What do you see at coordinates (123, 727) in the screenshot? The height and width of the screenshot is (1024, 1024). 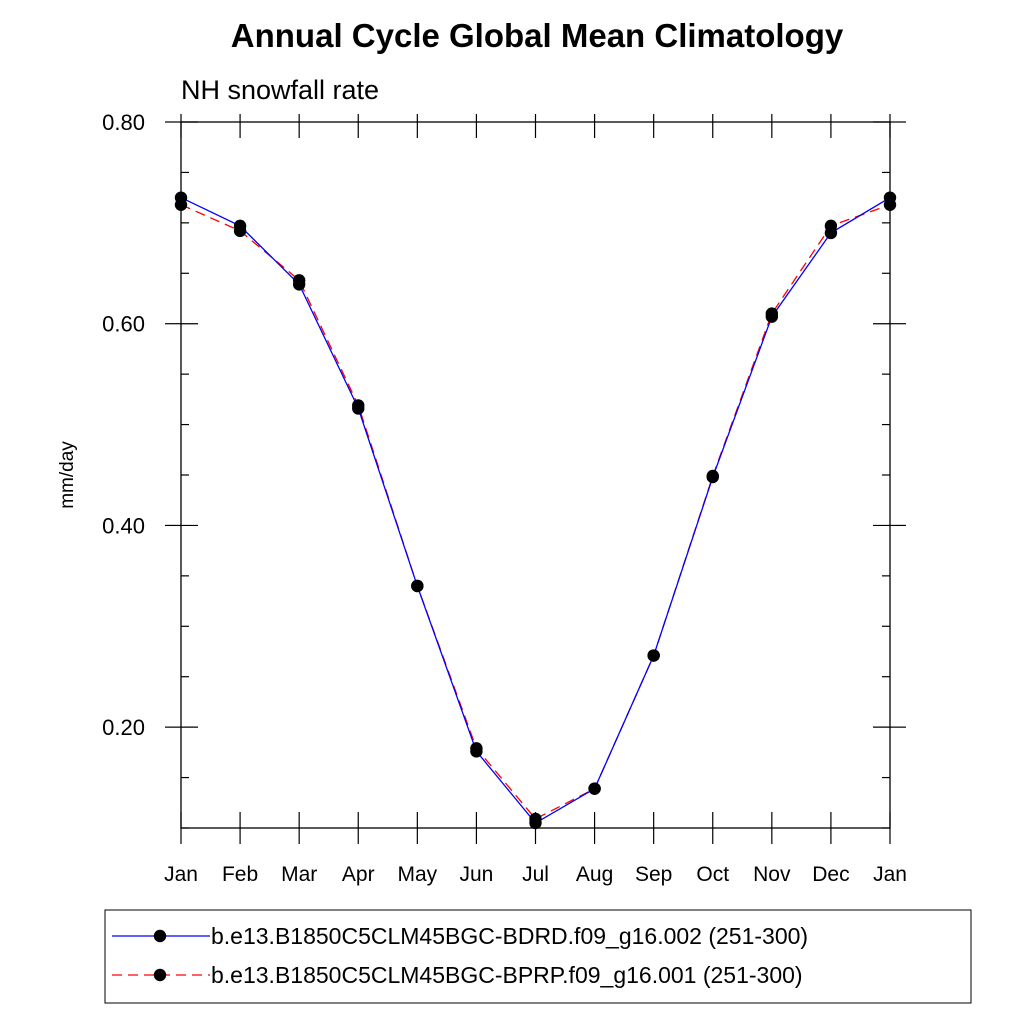 I see `y-tick-label: 0.20` at bounding box center [123, 727].